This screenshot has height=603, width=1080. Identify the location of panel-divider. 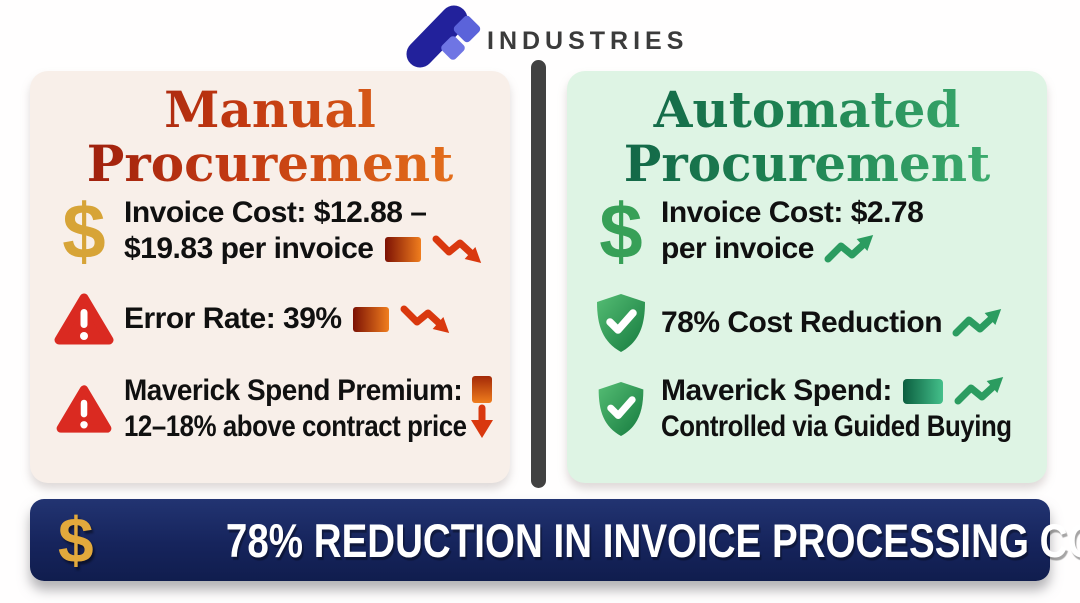
(538, 274).